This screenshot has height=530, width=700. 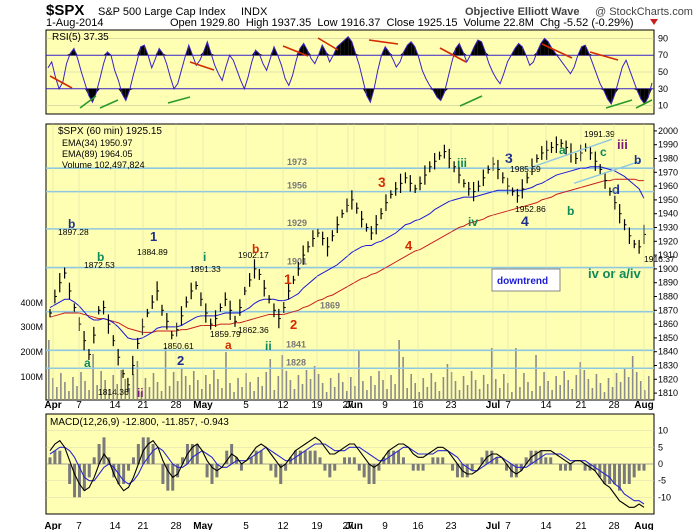 I want to click on wave-label: b, so click(x=255, y=249).